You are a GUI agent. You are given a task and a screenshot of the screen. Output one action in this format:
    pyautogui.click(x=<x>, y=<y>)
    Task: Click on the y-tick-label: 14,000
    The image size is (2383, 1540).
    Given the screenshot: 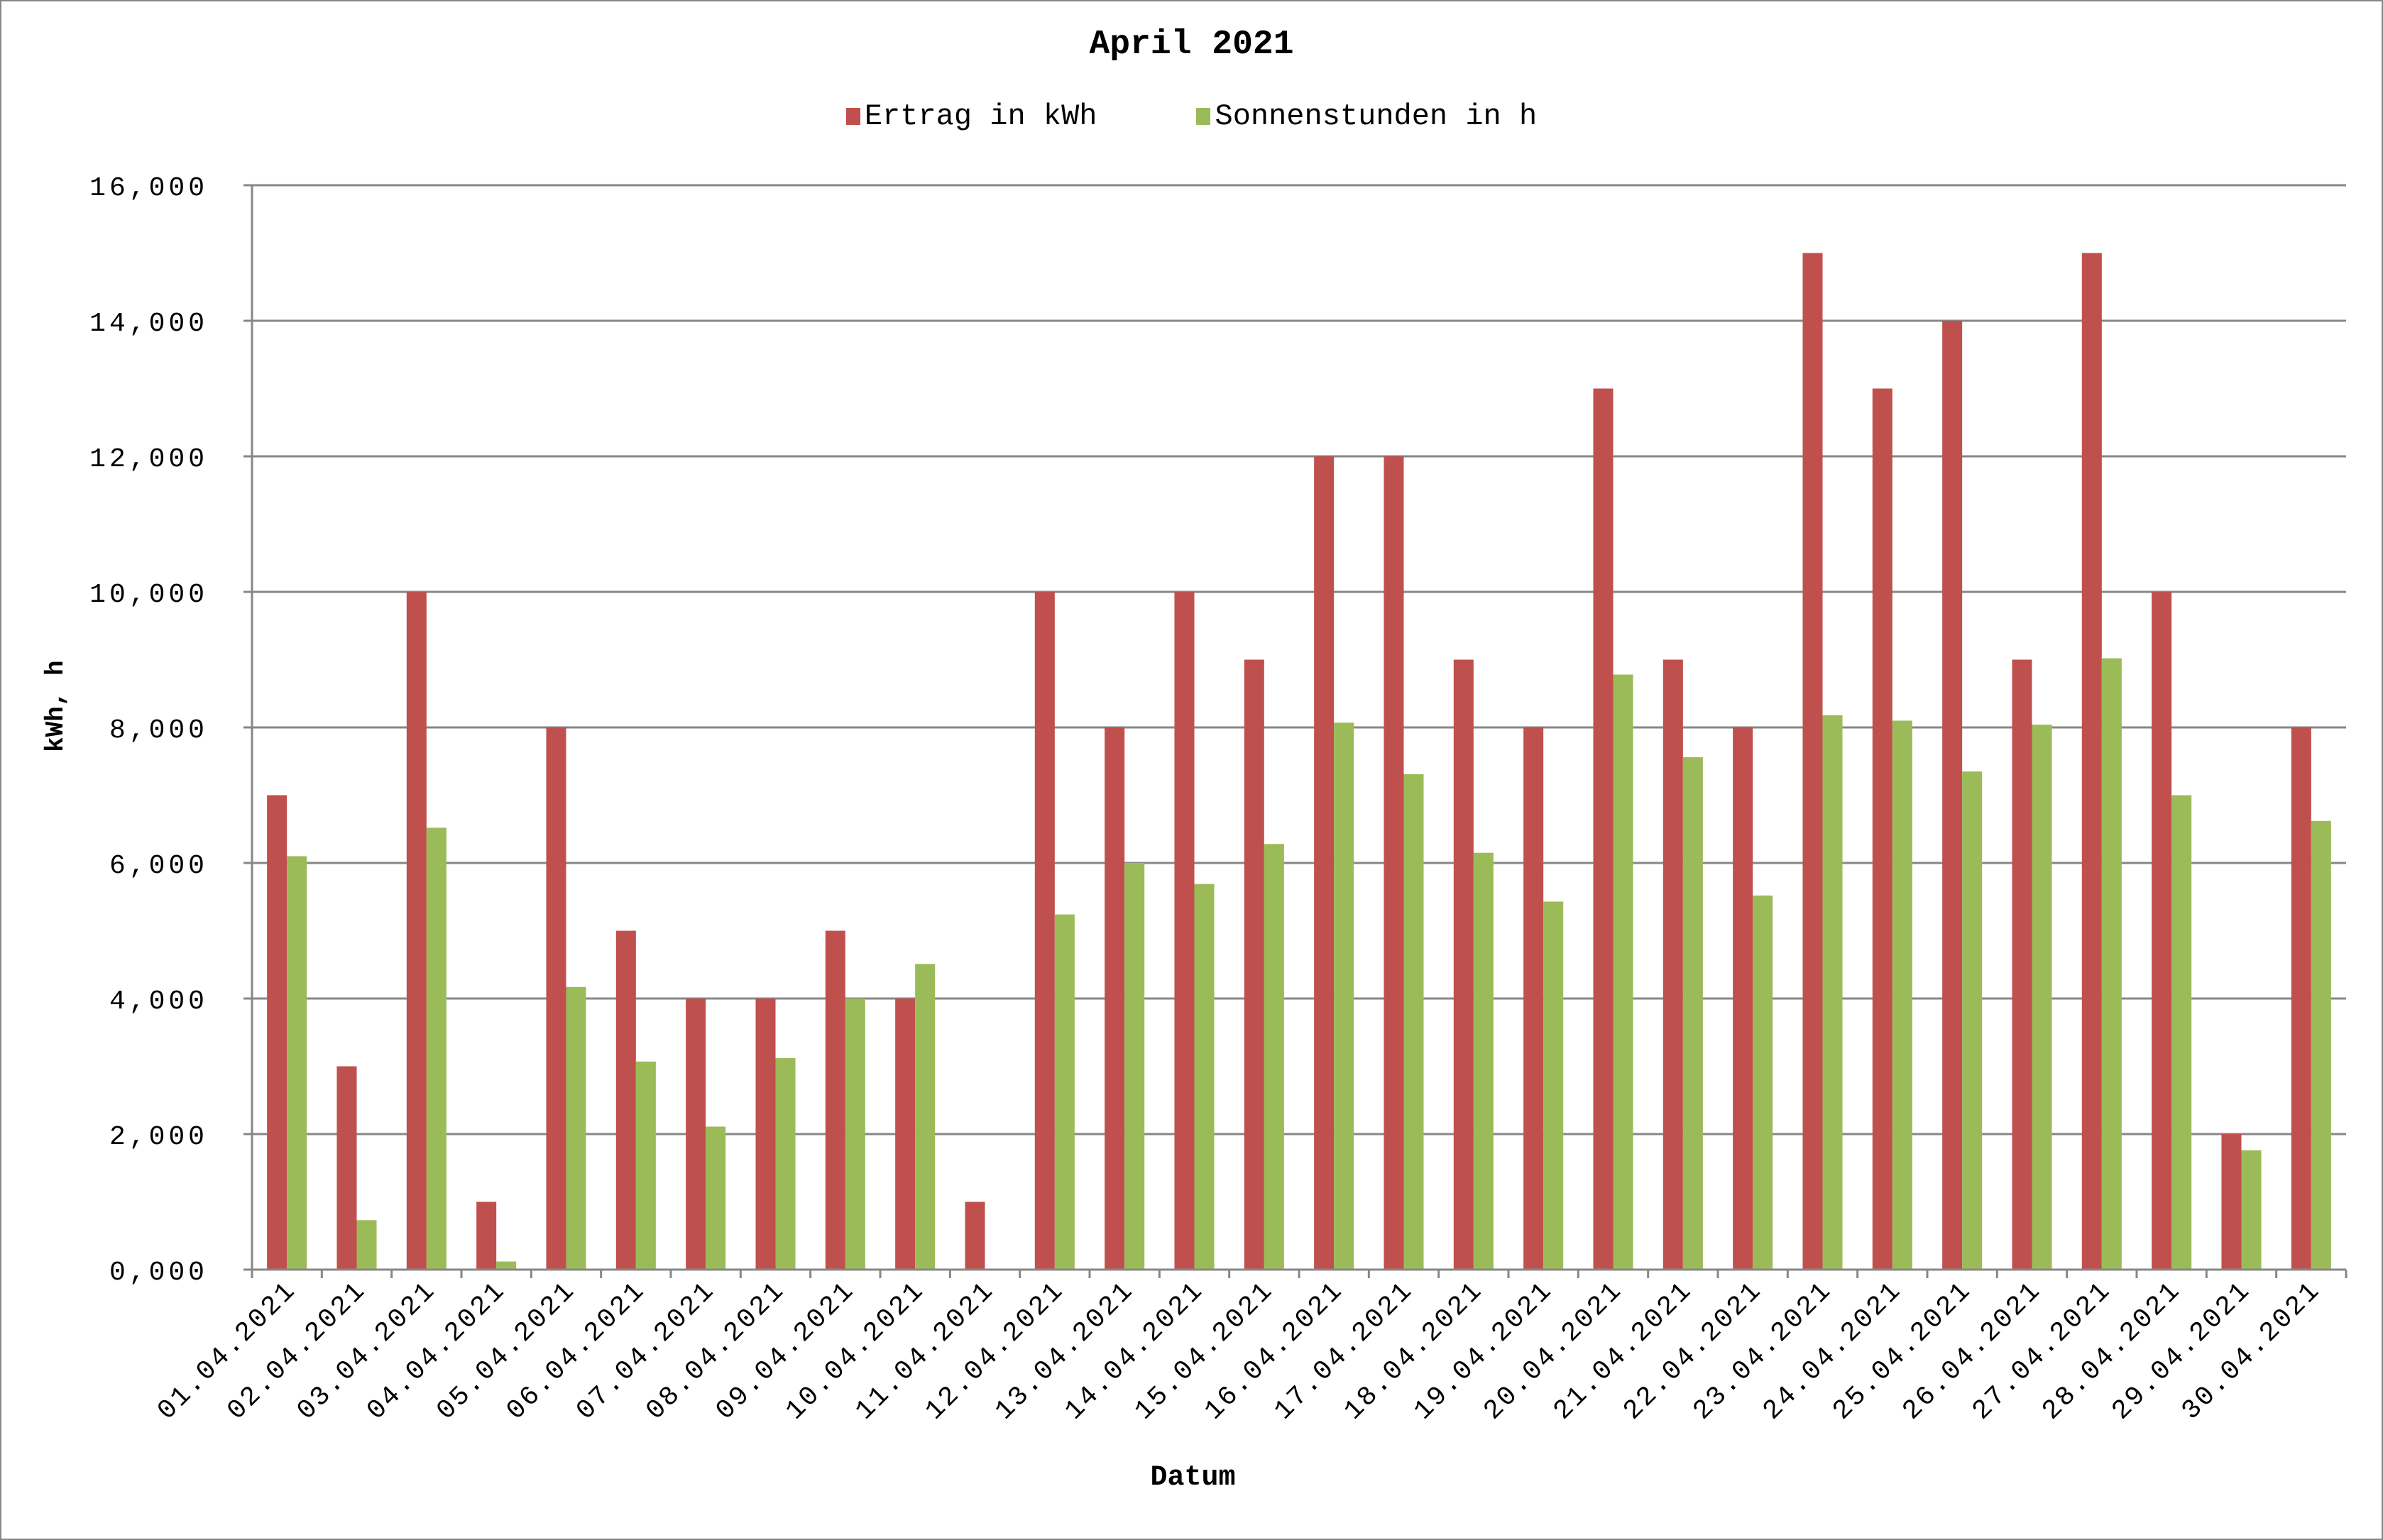 What is the action you would take?
    pyautogui.click(x=148, y=324)
    